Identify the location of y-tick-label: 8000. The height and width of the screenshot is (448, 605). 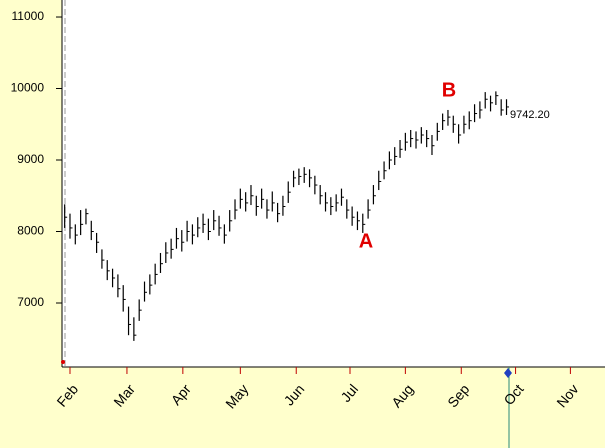
(30, 231).